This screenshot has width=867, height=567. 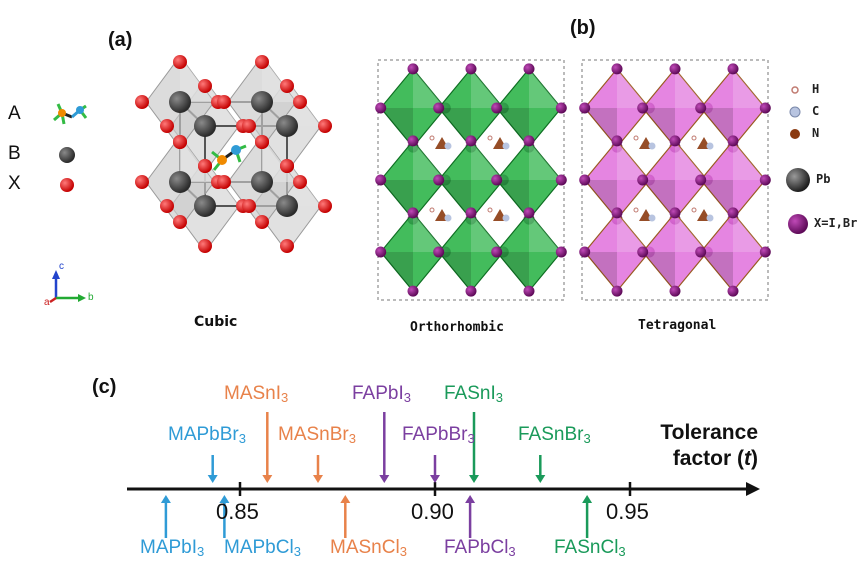 What do you see at coordinates (233, 154) in the screenshot?
I see `cubic-structure` at bounding box center [233, 154].